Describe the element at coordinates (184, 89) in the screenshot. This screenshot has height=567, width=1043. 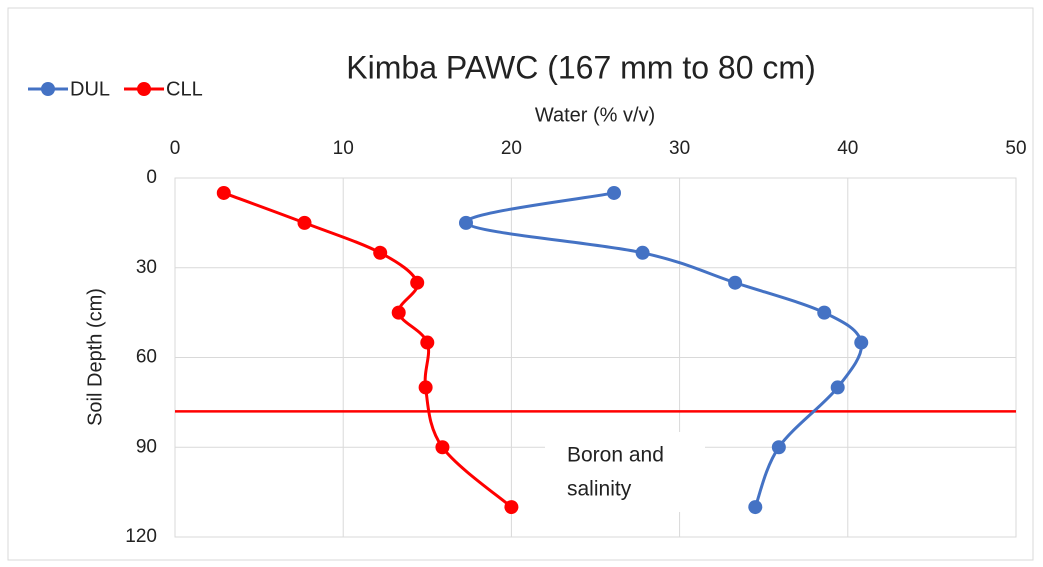
I see `legend-label: CLL` at that location.